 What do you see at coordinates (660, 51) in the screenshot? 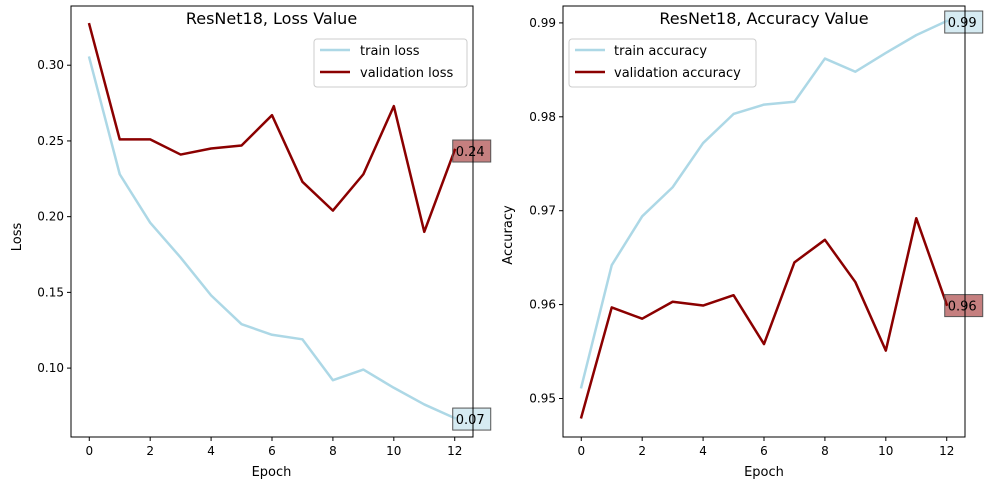
I see `legend-label-train-accuracy: train accuracy` at bounding box center [660, 51].